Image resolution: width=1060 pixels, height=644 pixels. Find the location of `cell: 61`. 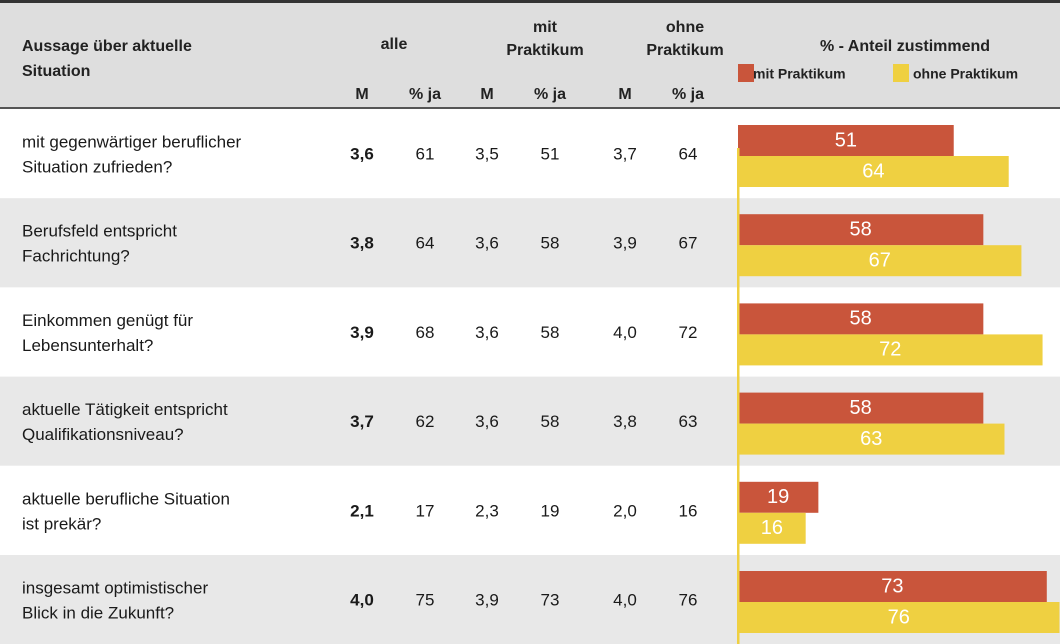

cell: 61 is located at coordinates (425, 153).